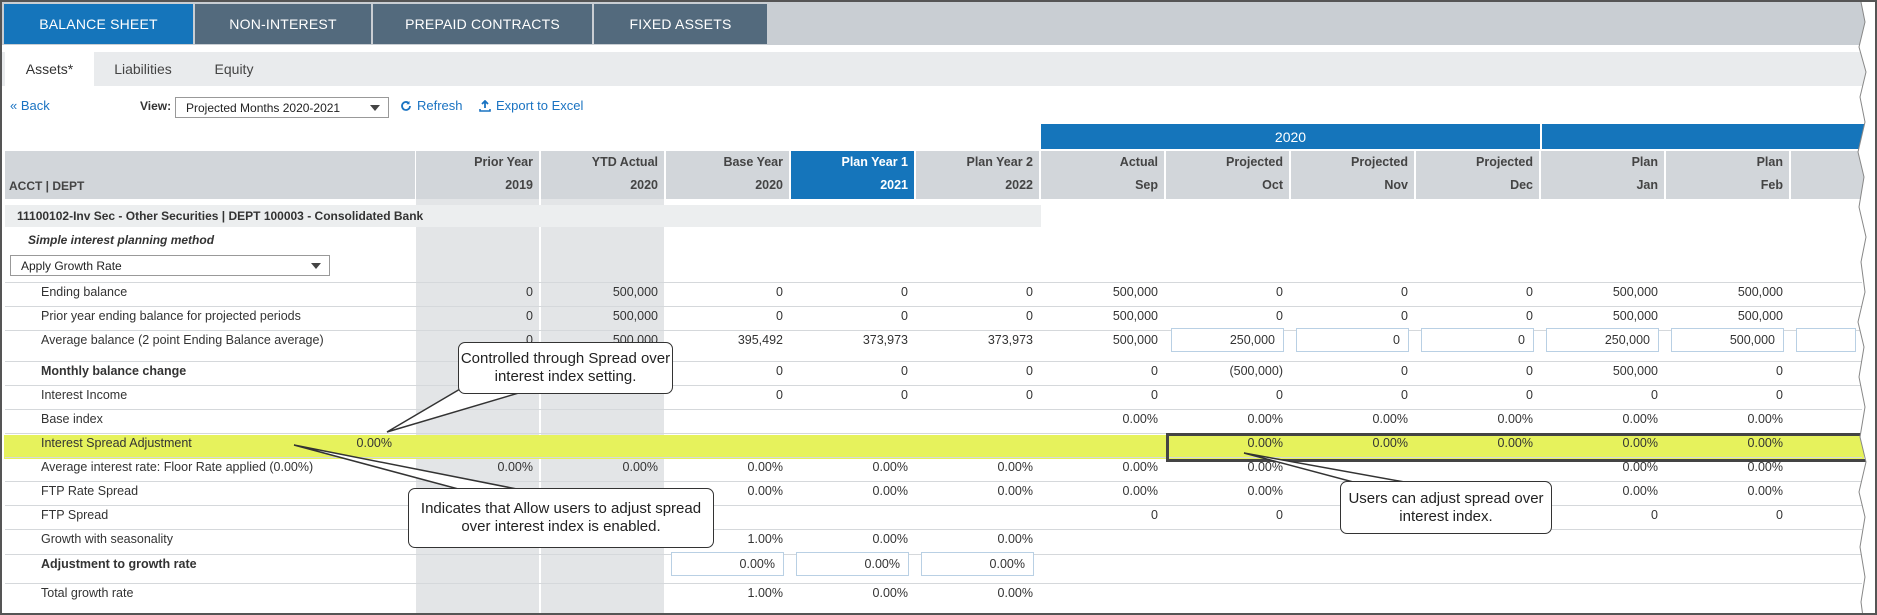 The height and width of the screenshot is (615, 1877). Describe the element at coordinates (234, 69) in the screenshot. I see `subtab-equity: Equity` at that location.